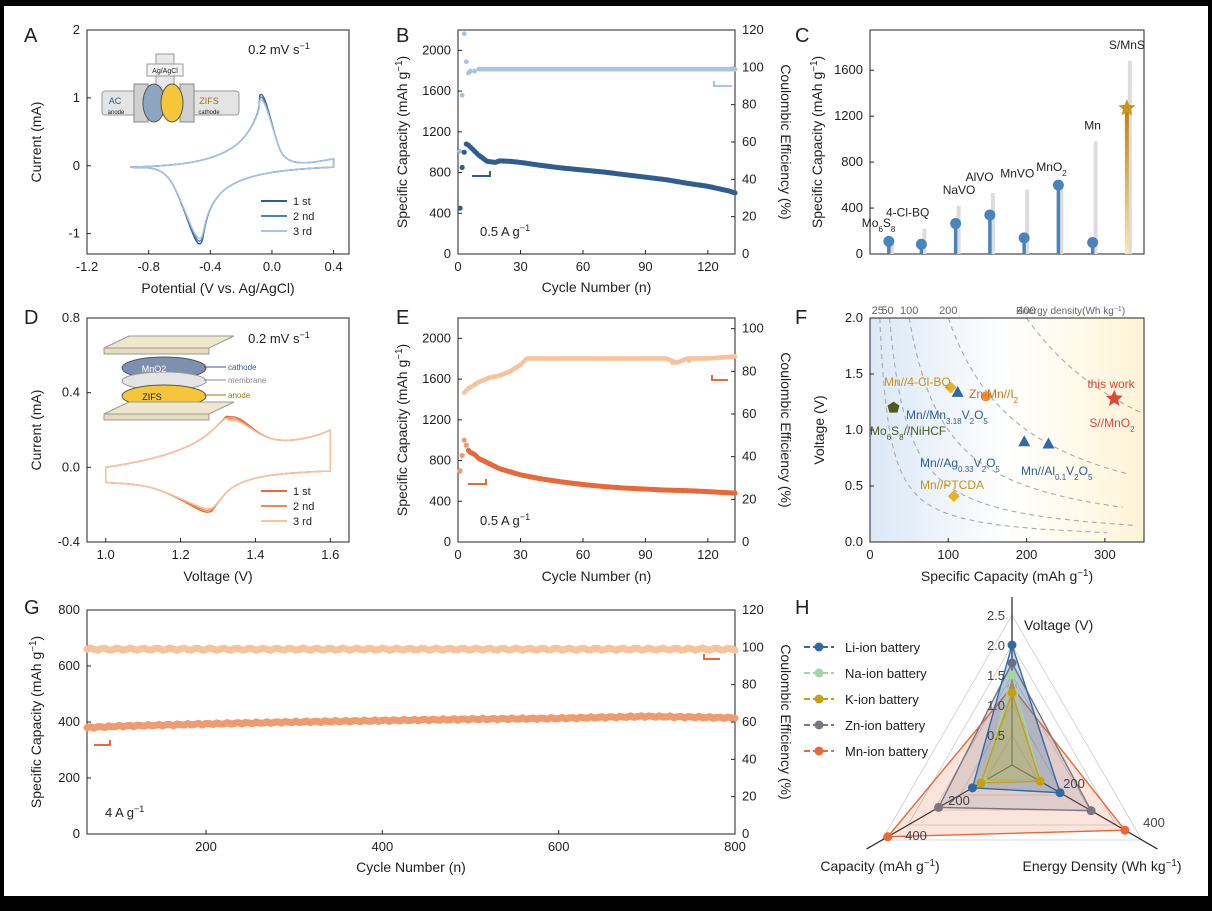 The width and height of the screenshot is (1212, 911). I want to click on y-tick-label: 1.5, so click(854, 373).